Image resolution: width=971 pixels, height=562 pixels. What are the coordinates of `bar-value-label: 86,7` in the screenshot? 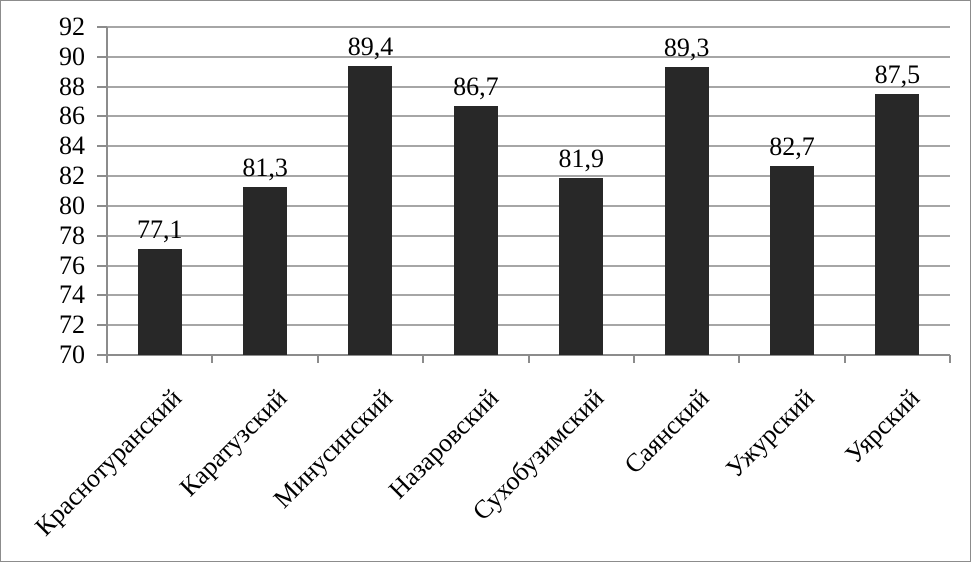 It's located at (476, 87).